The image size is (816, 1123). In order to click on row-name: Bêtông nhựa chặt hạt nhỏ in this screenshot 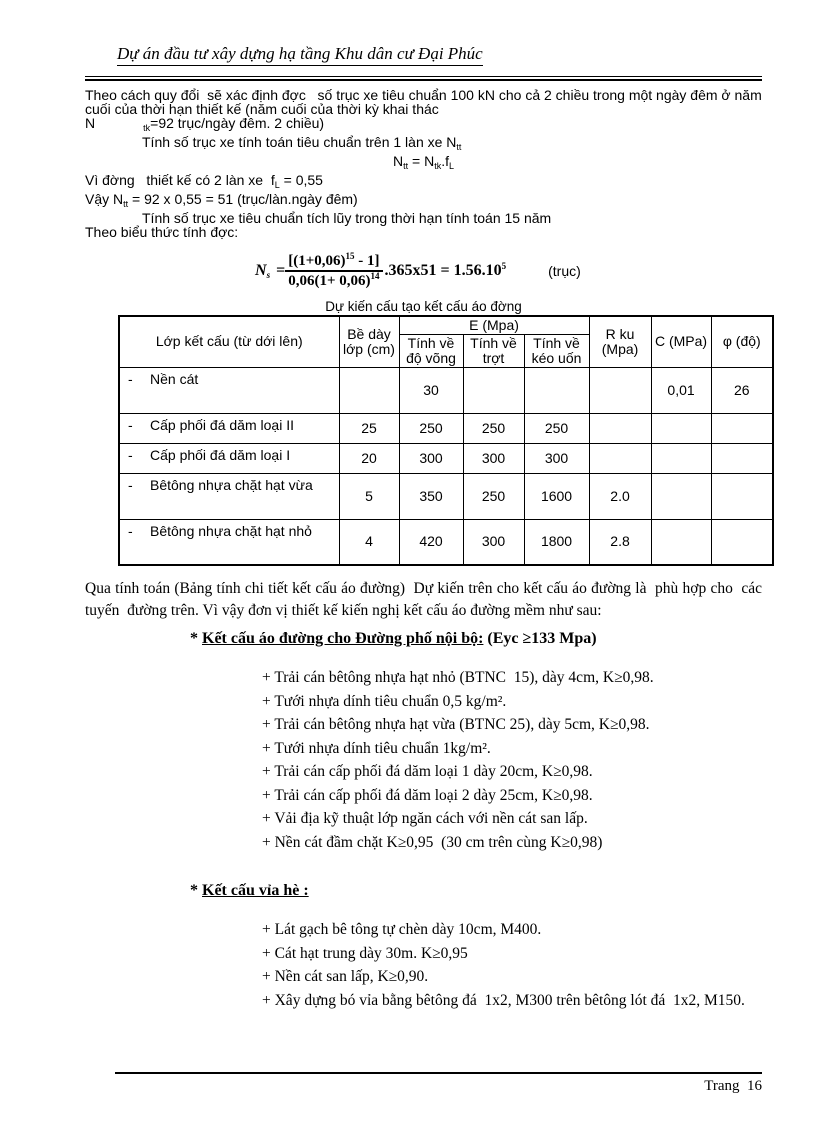, I will do `click(231, 530)`.